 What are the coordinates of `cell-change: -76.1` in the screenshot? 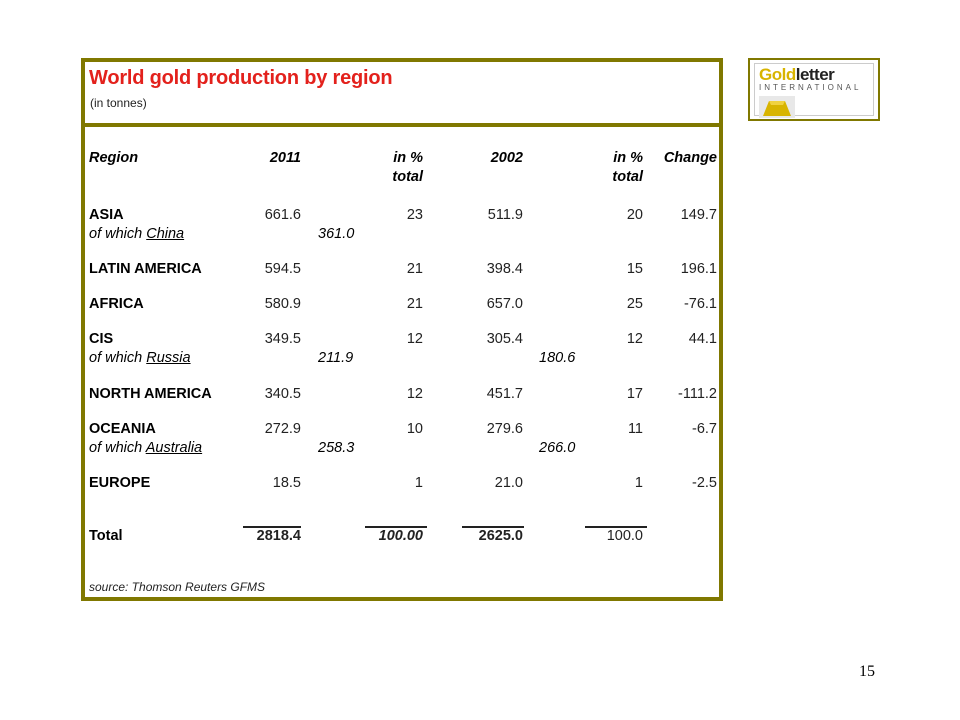 It's located at (700, 304).